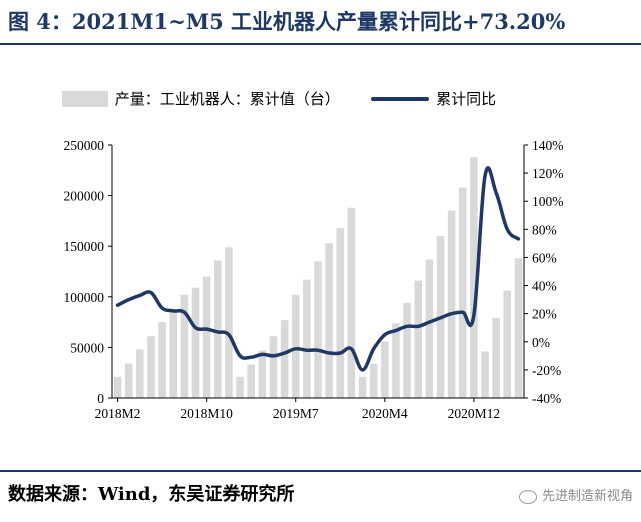  Describe the element at coordinates (544, 229) in the screenshot. I see `right-tick-label: 80%` at that location.